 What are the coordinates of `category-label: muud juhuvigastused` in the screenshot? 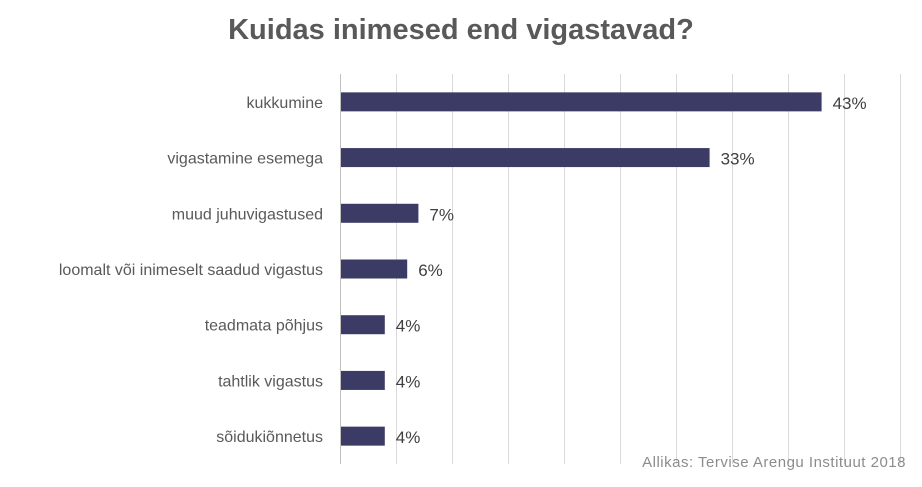 It's located at (247, 214).